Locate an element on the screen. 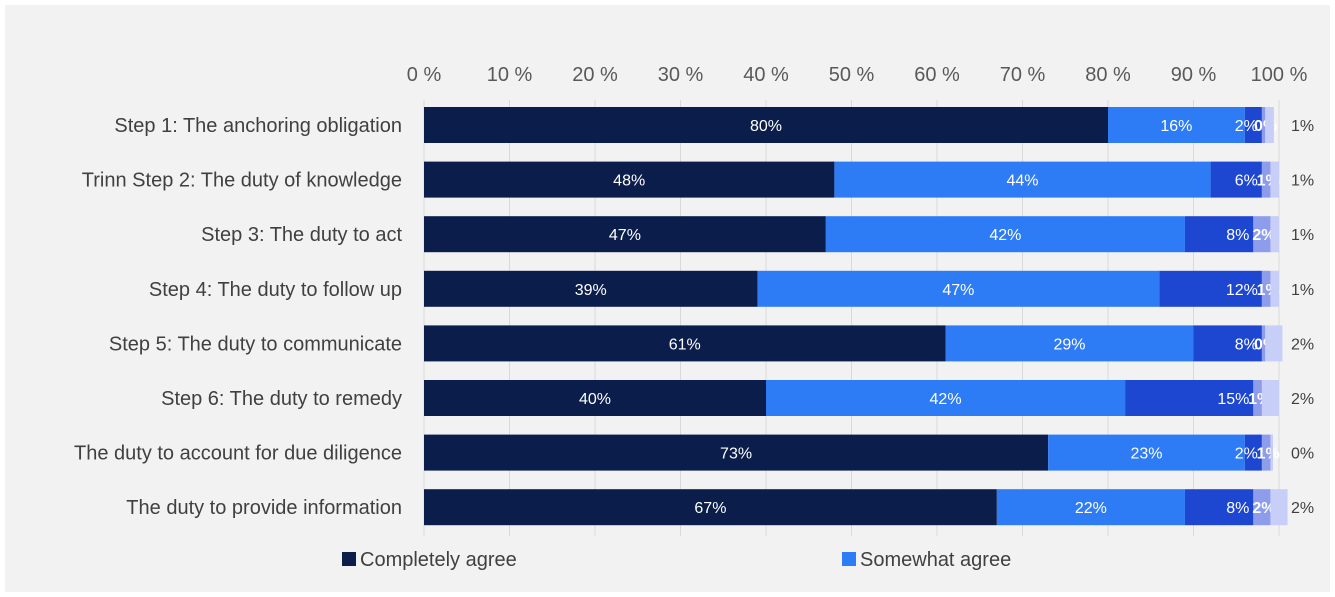  data-label: 39% is located at coordinates (591, 290).